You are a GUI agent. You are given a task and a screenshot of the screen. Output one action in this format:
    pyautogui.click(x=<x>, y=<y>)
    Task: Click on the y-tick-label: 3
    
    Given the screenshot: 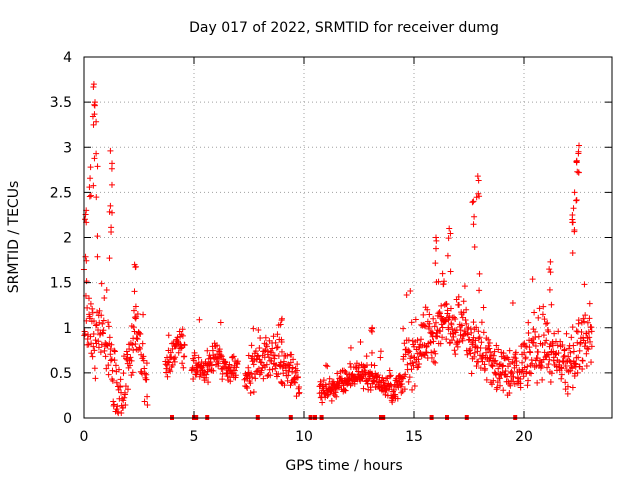 What is the action you would take?
    pyautogui.click(x=67, y=148)
    